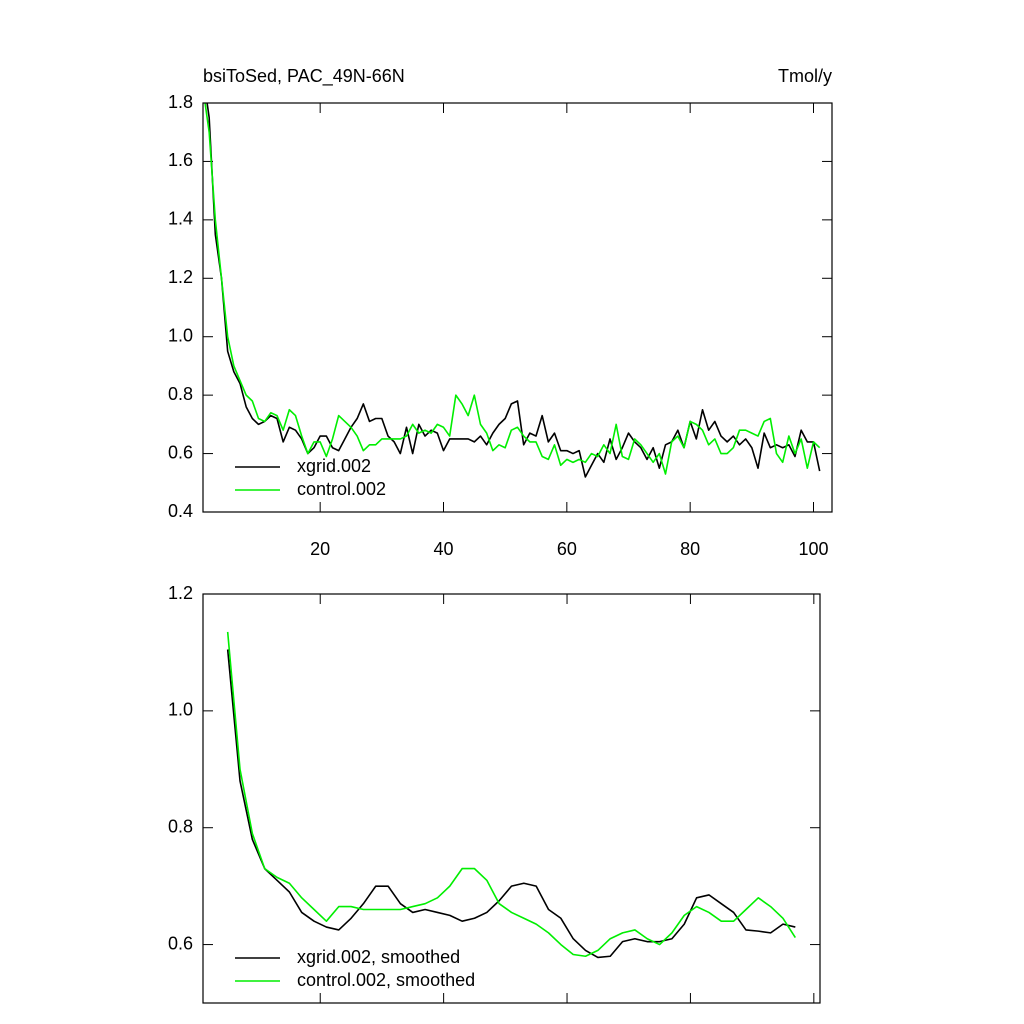 The width and height of the screenshot is (1024, 1024). Describe the element at coordinates (180, 102) in the screenshot. I see `y-tick-label: 1.8` at that location.